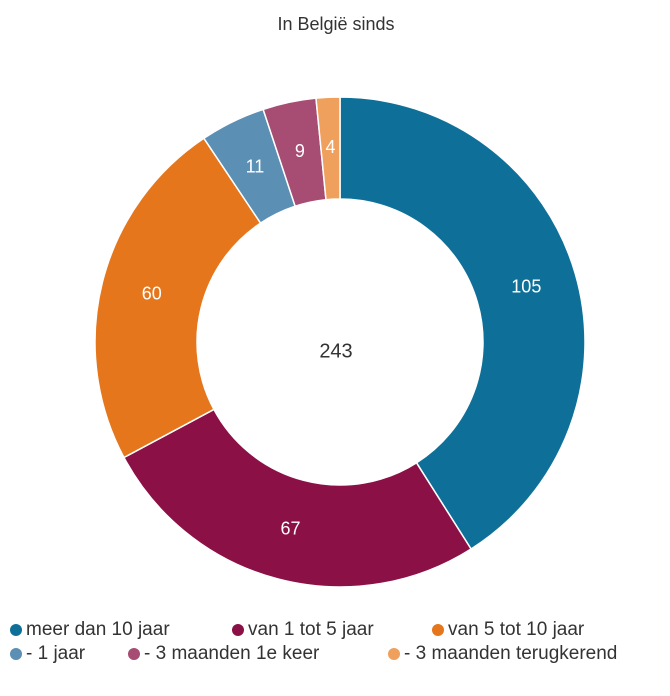 The image size is (670, 696). What do you see at coordinates (311, 629) in the screenshot?
I see `legend-label: van 1 tot 5 jaar` at bounding box center [311, 629].